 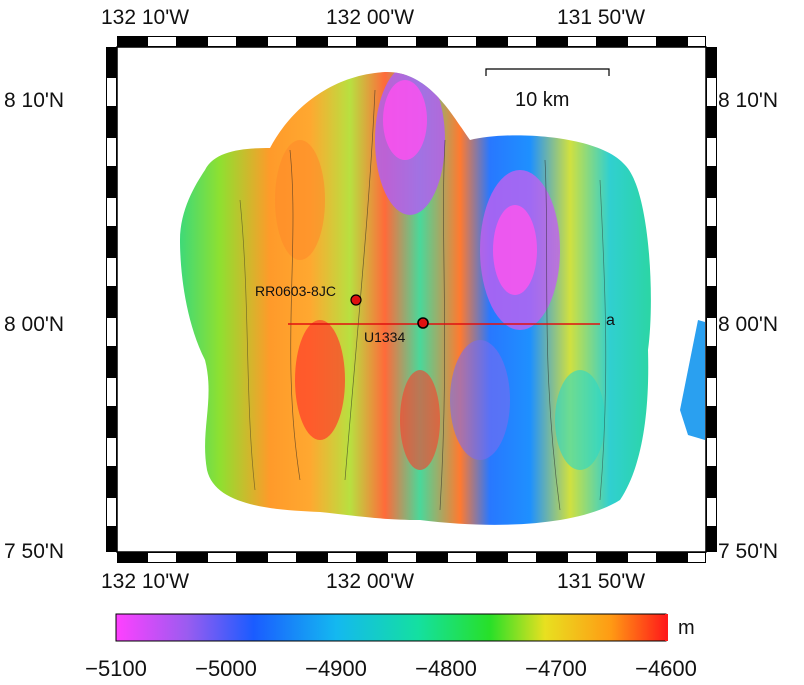 I want to click on colorbar-tick-label: −4600, so click(x=666, y=668).